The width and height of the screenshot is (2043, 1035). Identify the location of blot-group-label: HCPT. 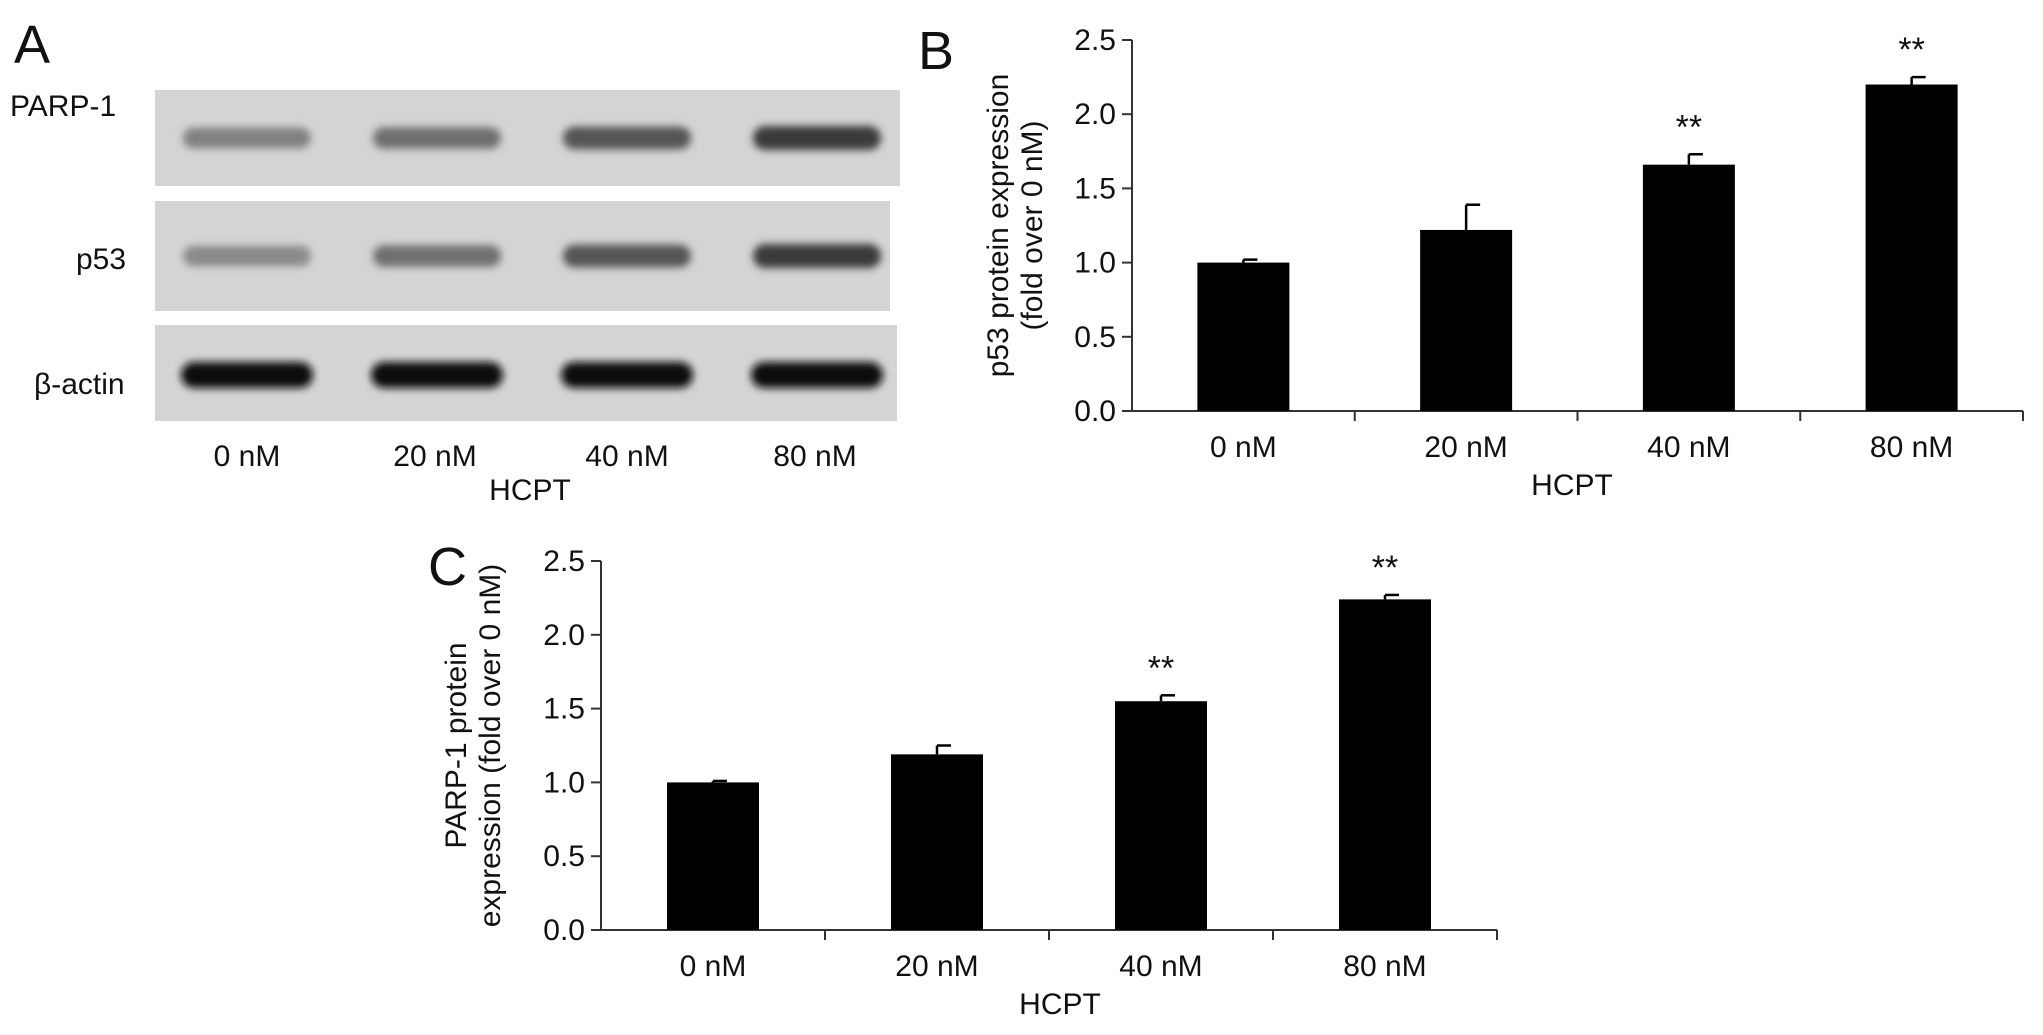
(530, 490).